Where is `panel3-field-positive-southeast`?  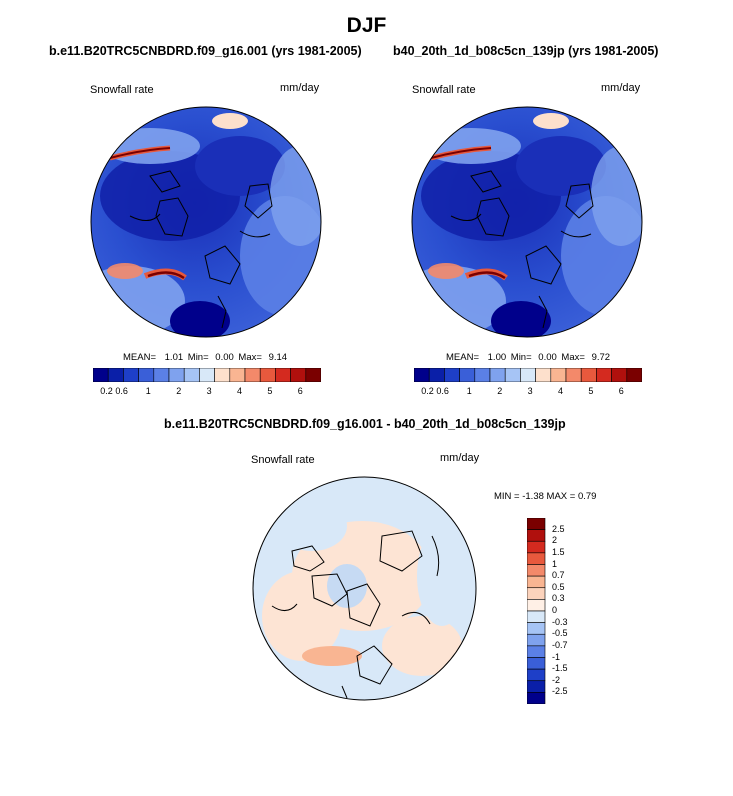
panel3-field-positive-southeast is located at coordinates (422, 646).